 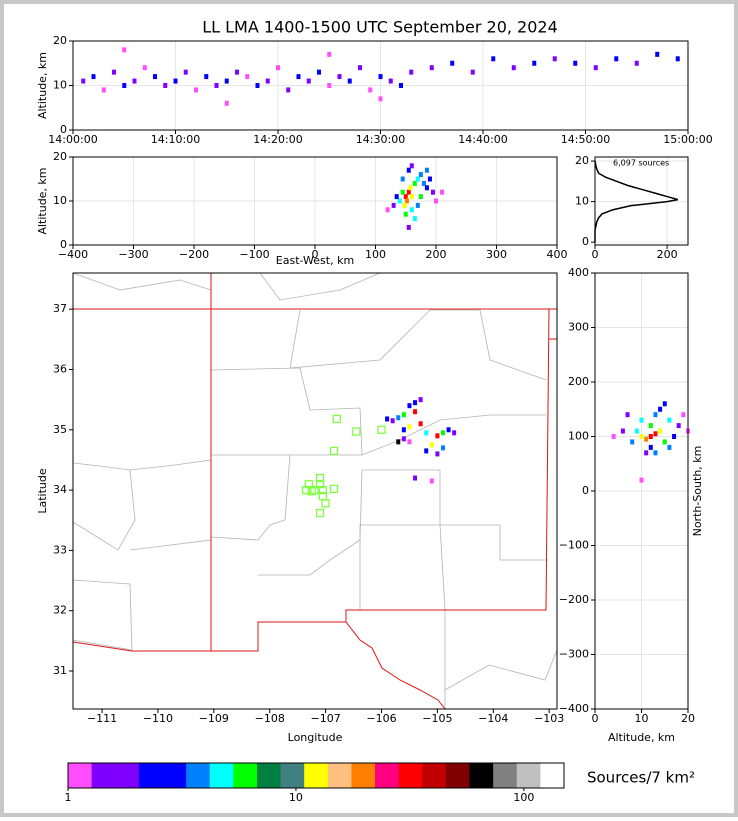 I want to click on x-tick-label: 0, so click(x=595, y=254).